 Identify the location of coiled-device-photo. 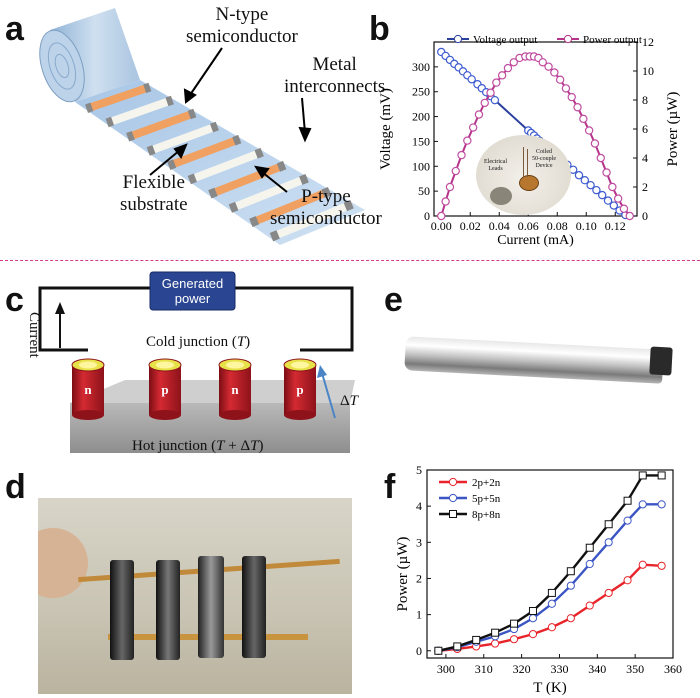
(529, 183).